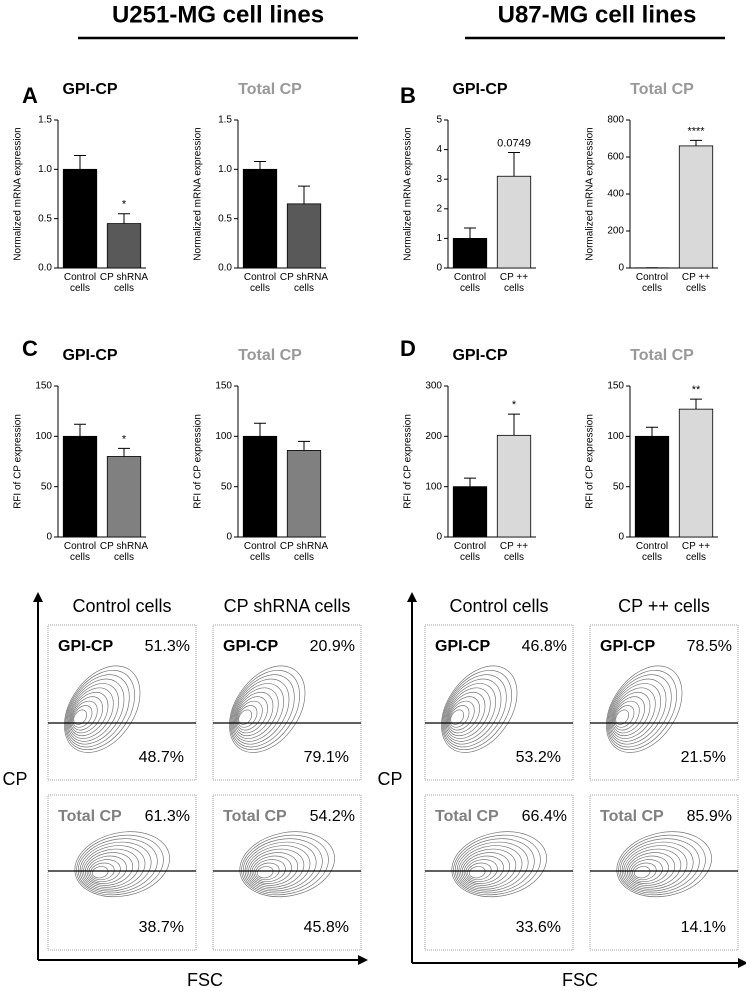  Describe the element at coordinates (30, 95) in the screenshot. I see `panel-letter: A` at that location.